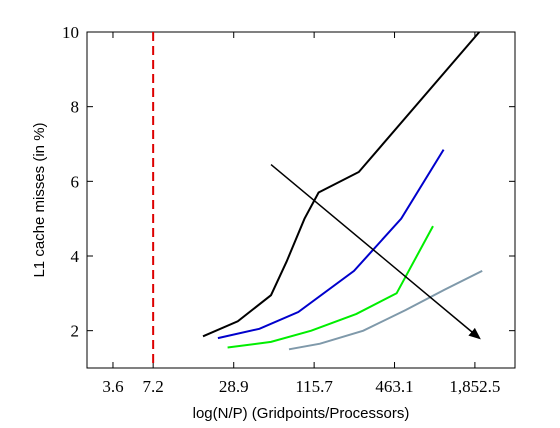 This screenshot has height=428, width=560. Describe the element at coordinates (153, 386) in the screenshot. I see `x-tick-label: 7.2` at that location.